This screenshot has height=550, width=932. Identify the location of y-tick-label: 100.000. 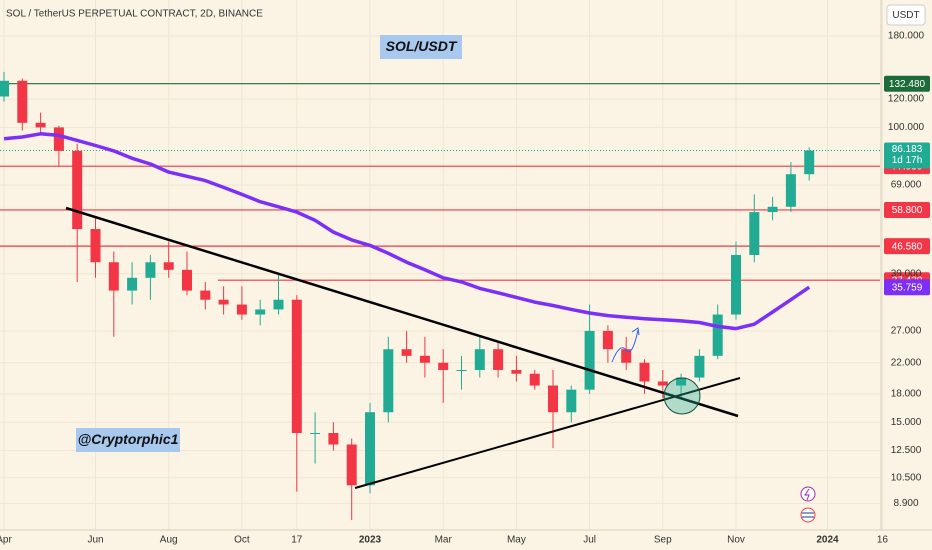
(906, 127).